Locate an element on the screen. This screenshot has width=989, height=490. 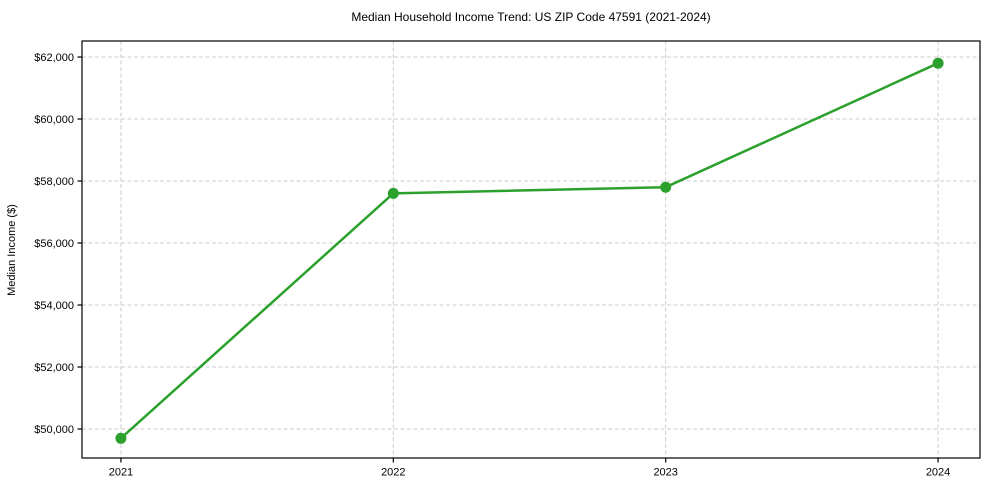
y-tick-label: $52,000 is located at coordinates (54, 368).